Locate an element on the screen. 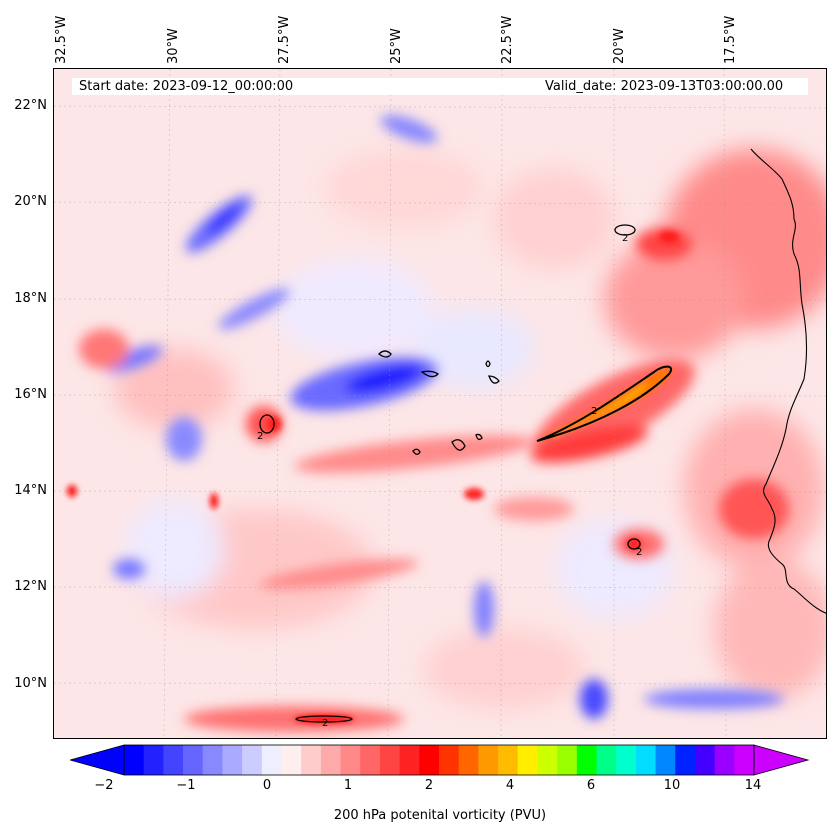  colorbar is located at coordinates (440, 760).